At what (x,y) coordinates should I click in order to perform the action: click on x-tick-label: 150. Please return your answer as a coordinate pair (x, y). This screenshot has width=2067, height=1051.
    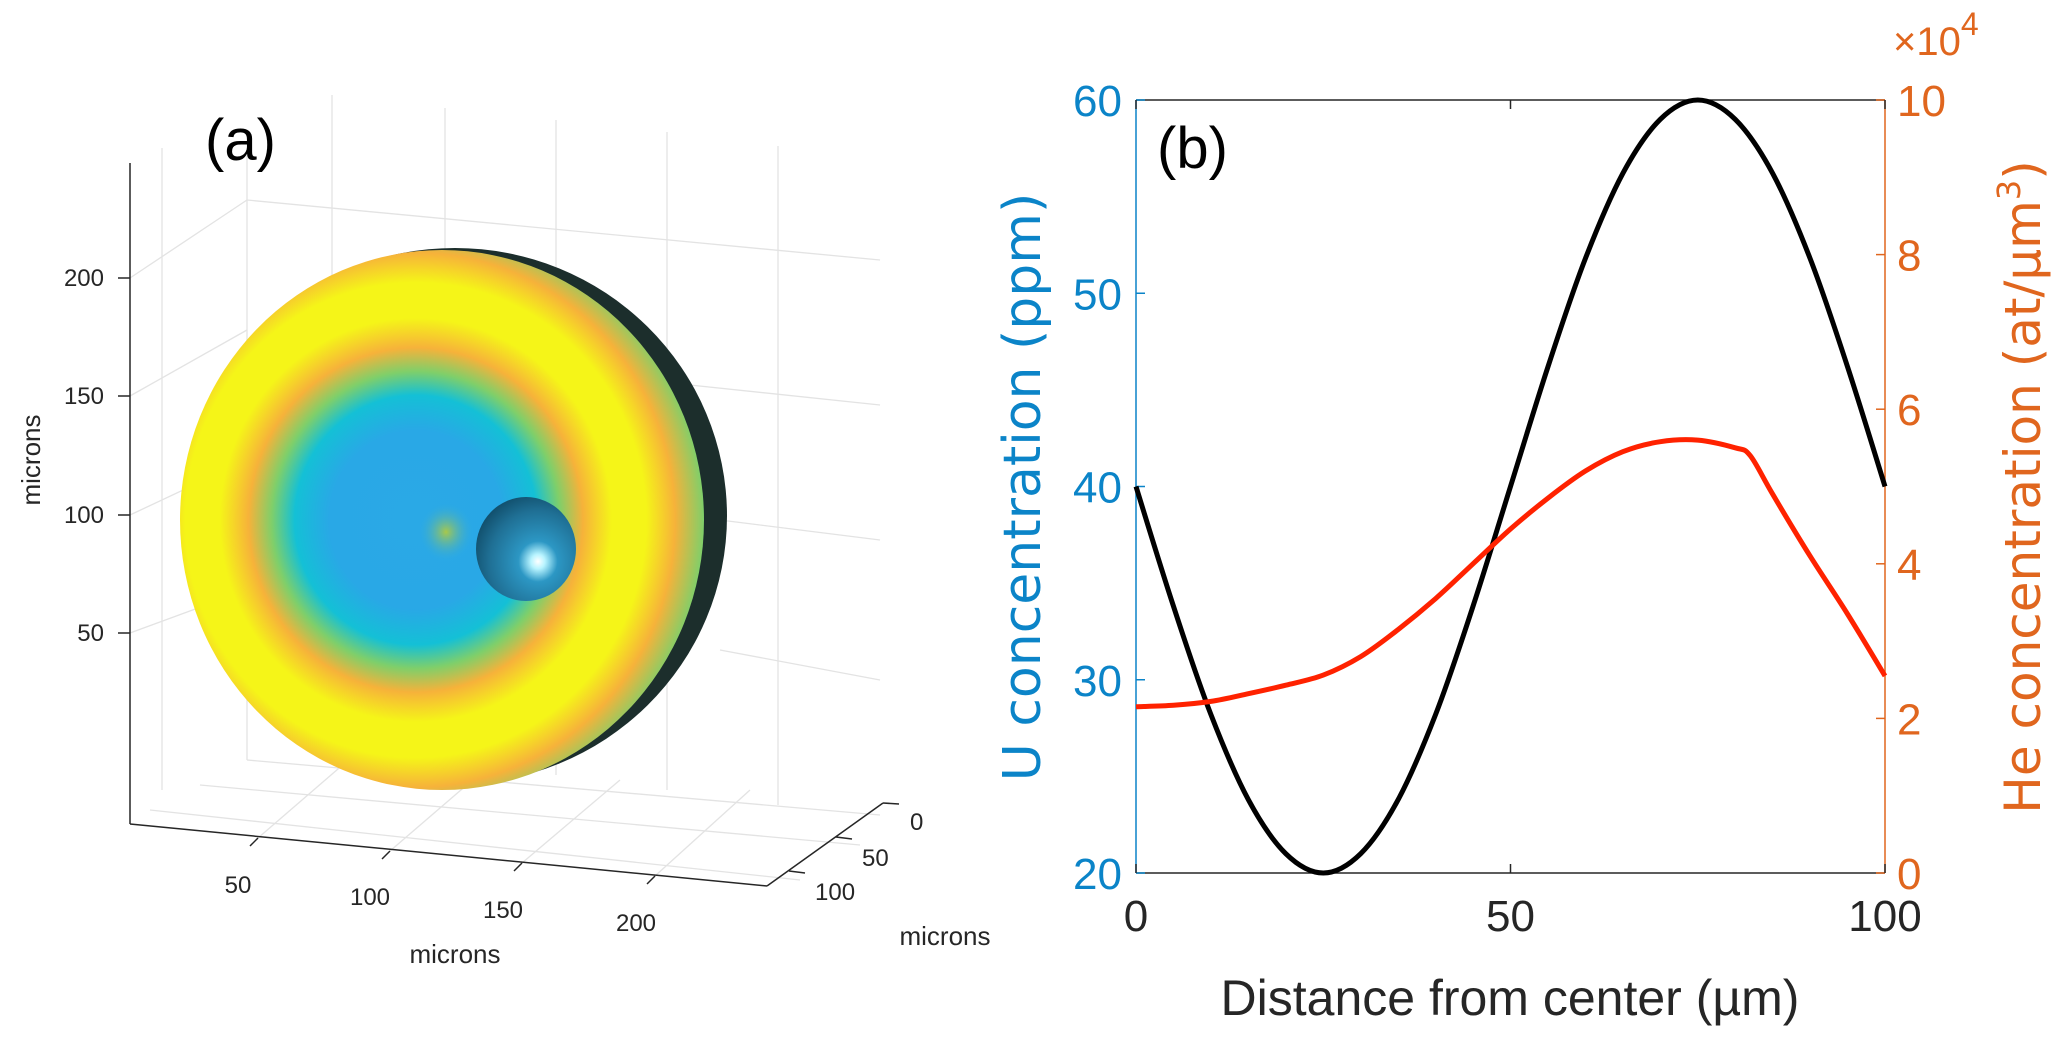
    Looking at the image, I should click on (503, 910).